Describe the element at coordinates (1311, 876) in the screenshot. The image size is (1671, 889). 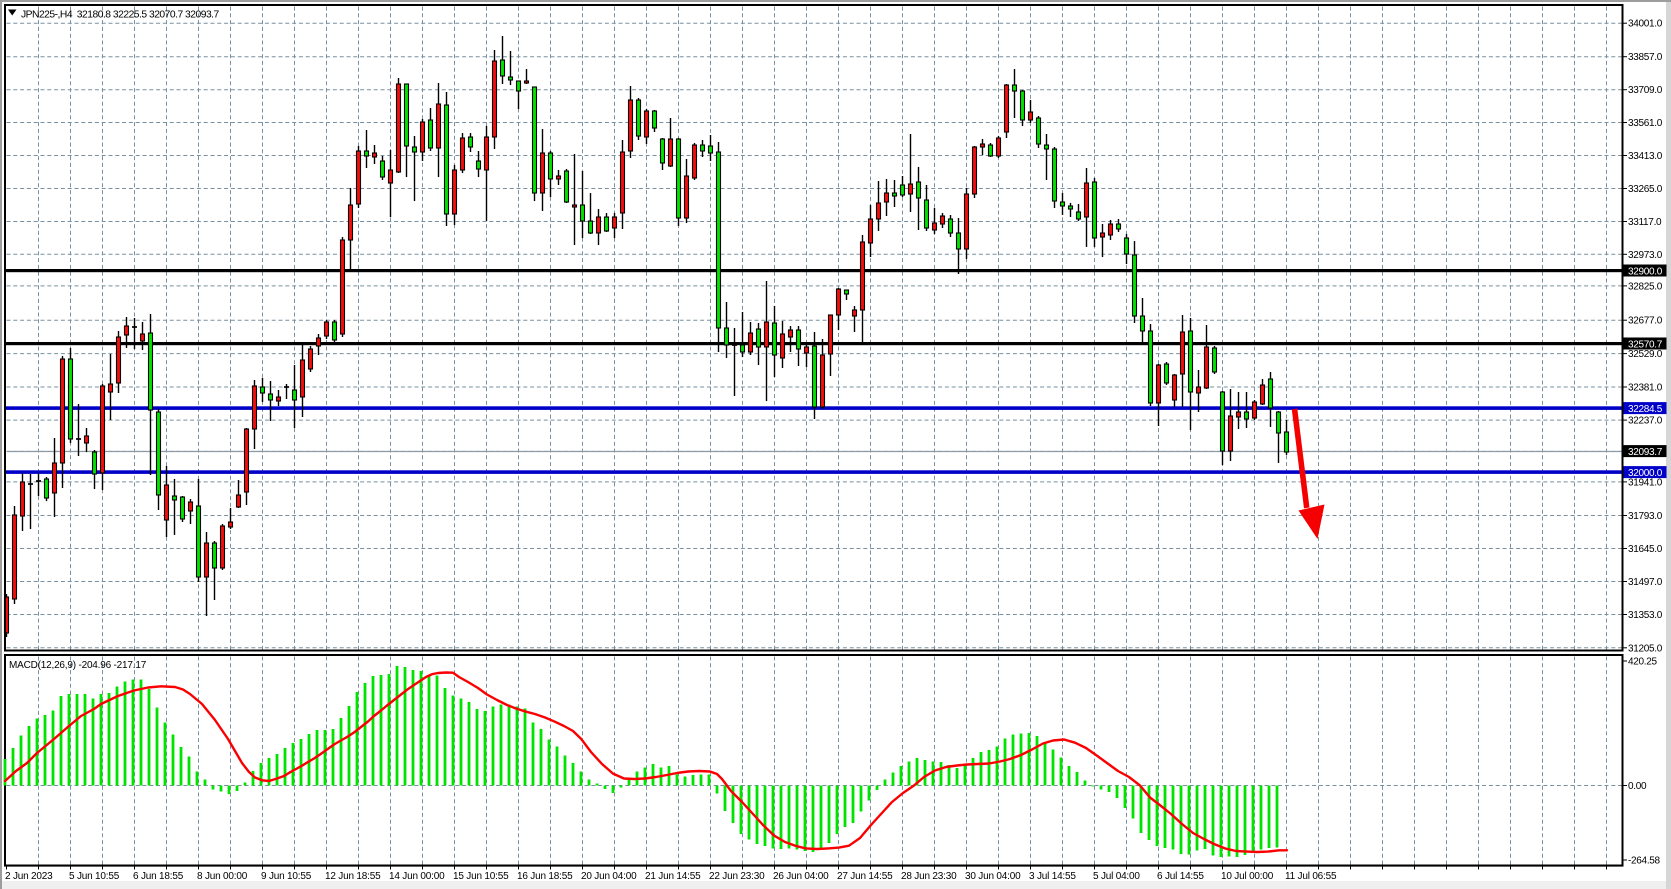
I see `svg-text: 11 Jul 06:55` at that location.